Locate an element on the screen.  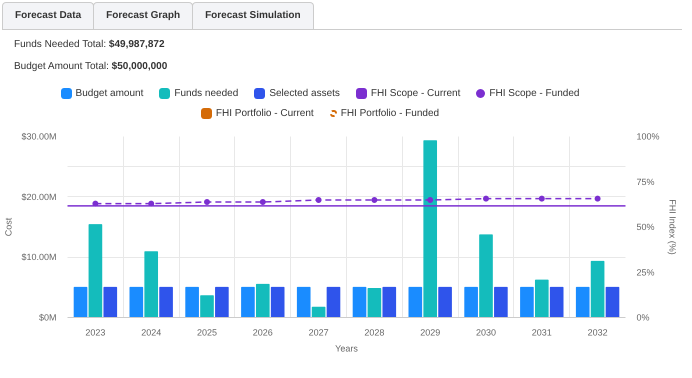
legend-label: Funds needed is located at coordinates (205, 94).